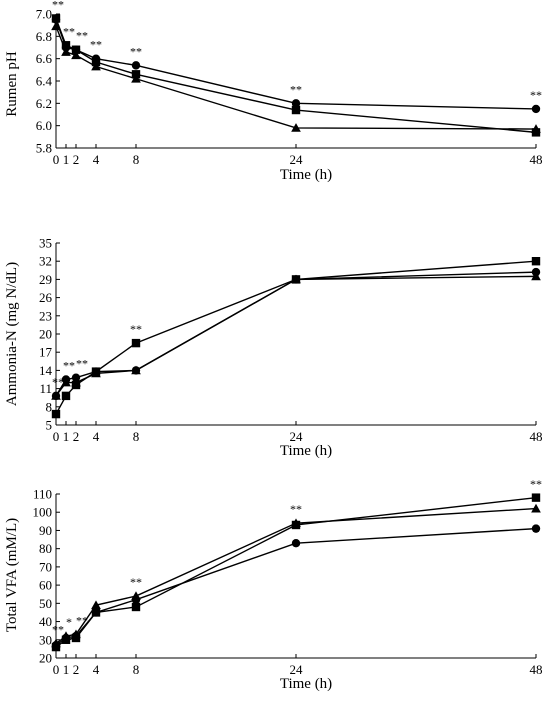  Describe the element at coordinates (45, 279) in the screenshot. I see `y-tick-label: 29` at that location.